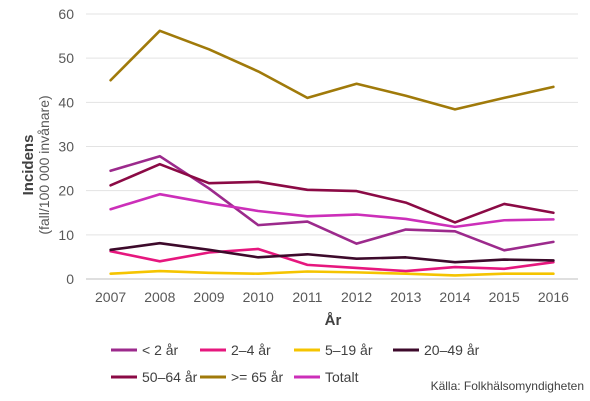 This screenshot has height=401, width=590. What do you see at coordinates (342, 377) in the screenshot?
I see `legend-label: Totalt` at bounding box center [342, 377].